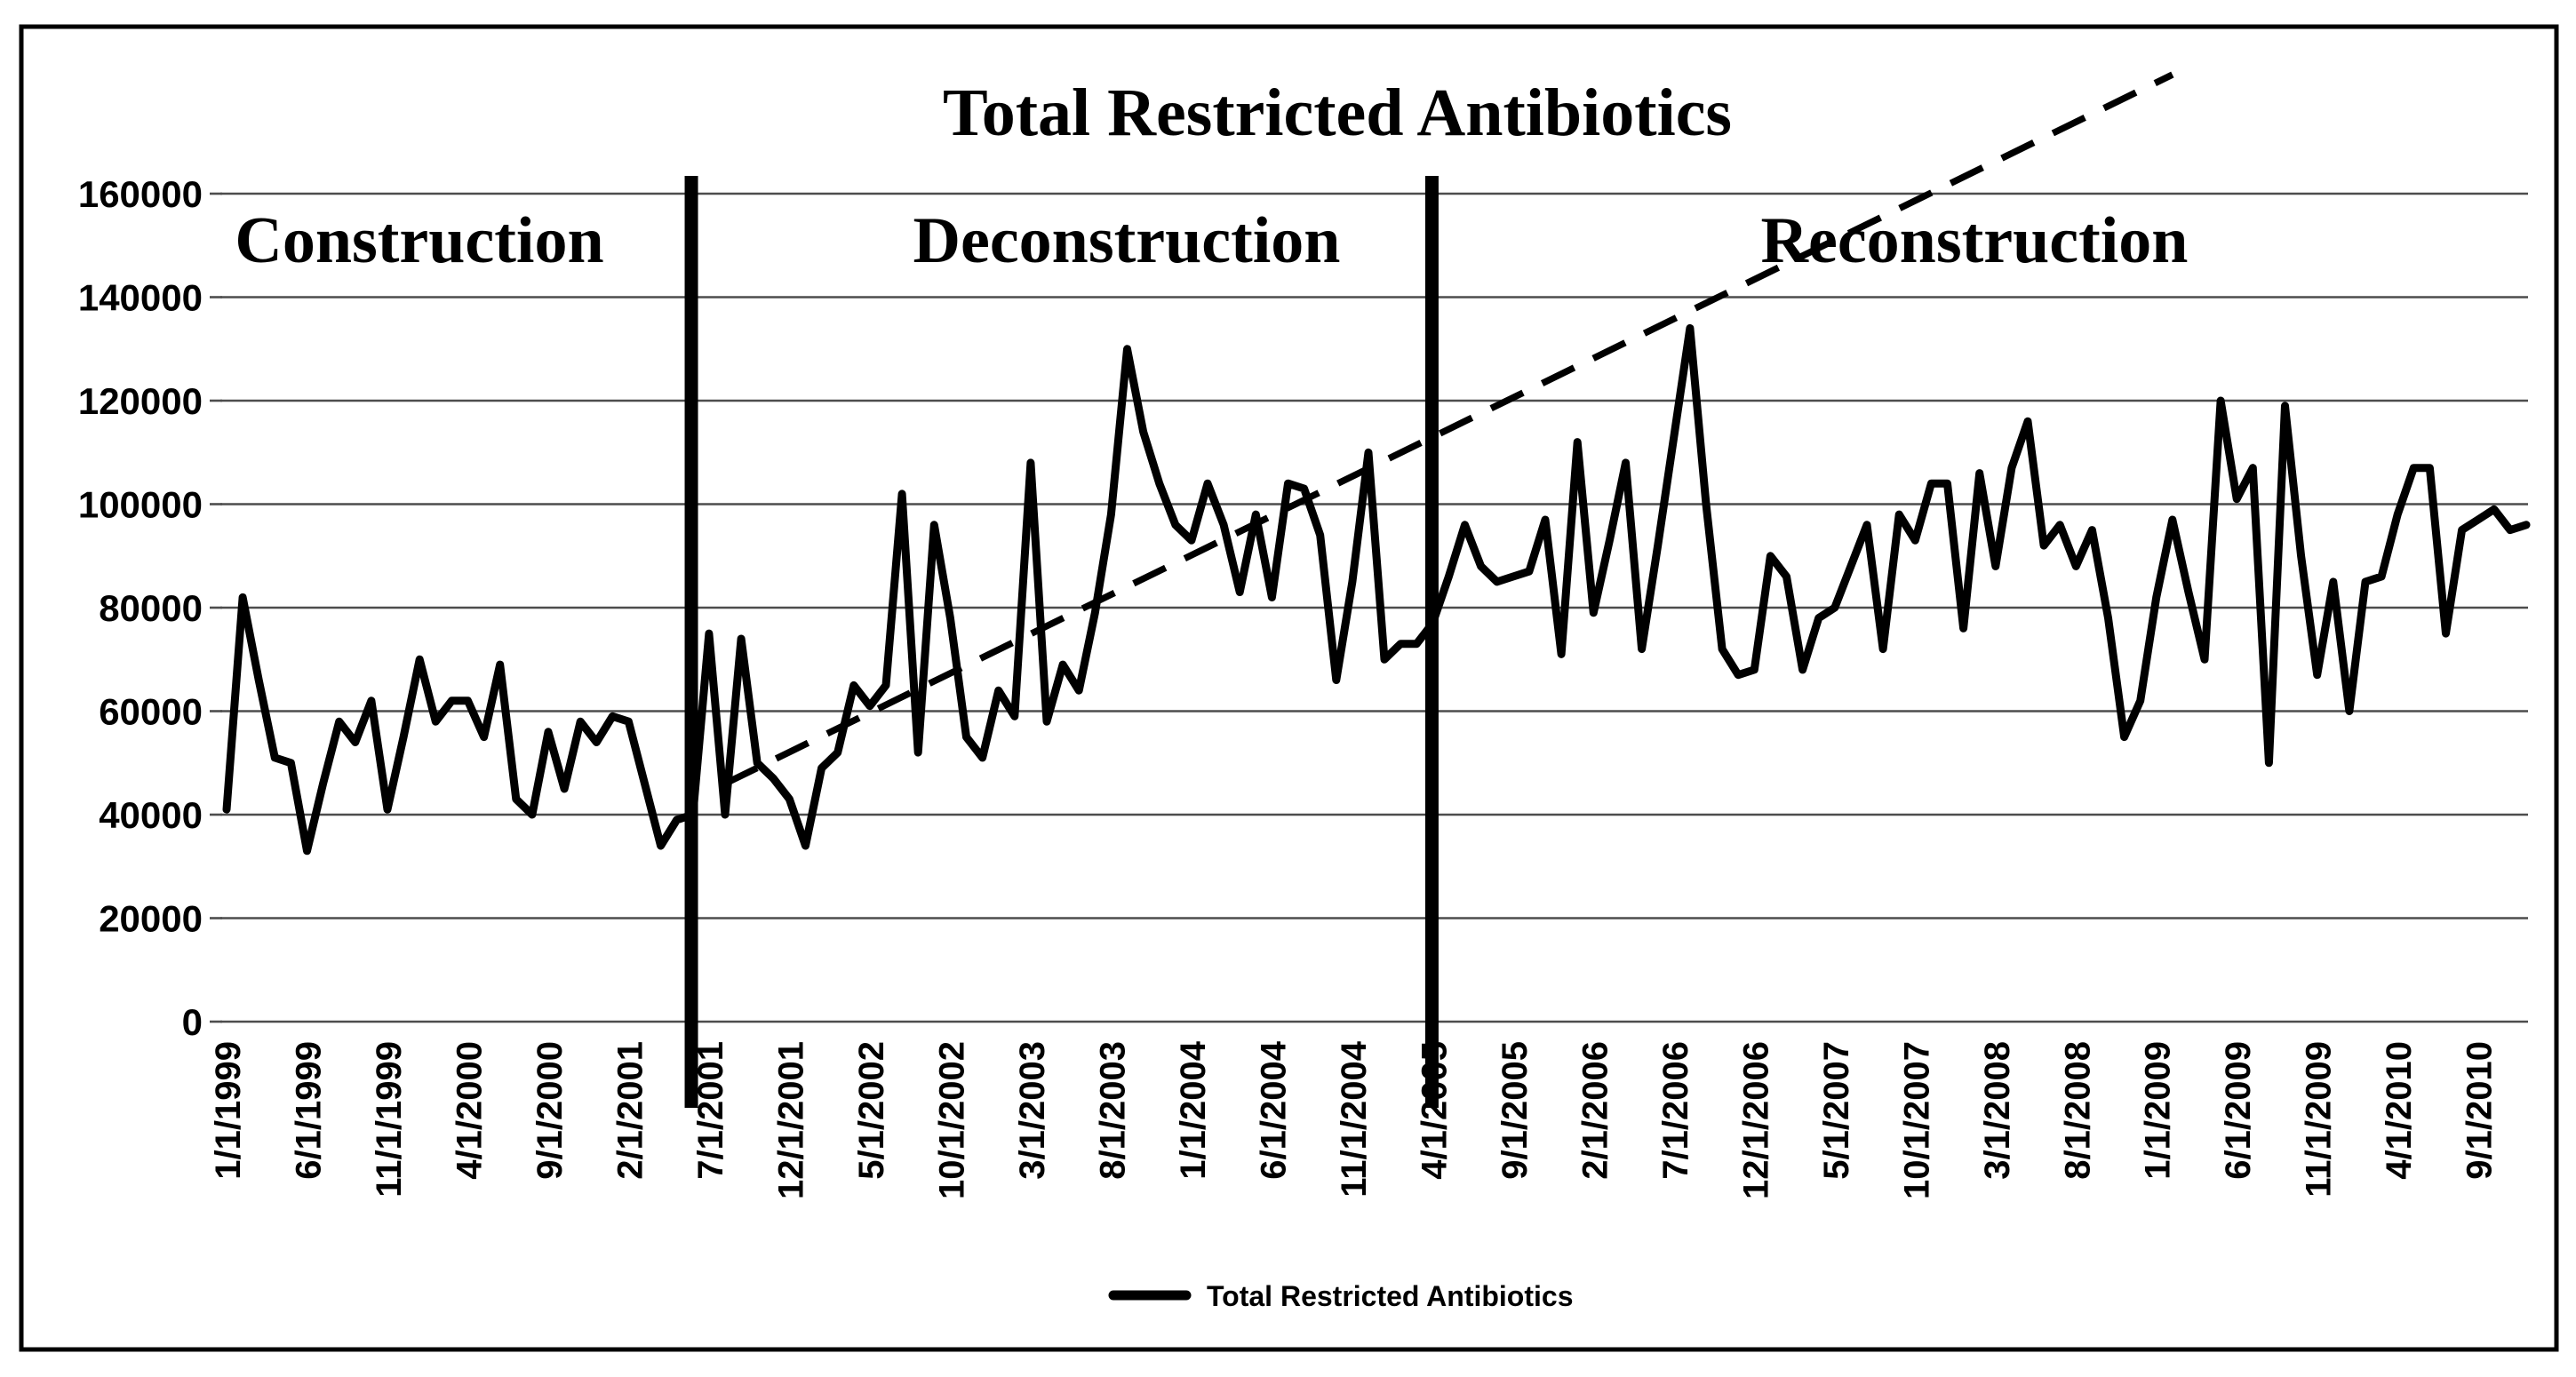 The height and width of the screenshot is (1377, 2576). What do you see at coordinates (151, 919) in the screenshot?
I see `y-tick-label: 20000` at bounding box center [151, 919].